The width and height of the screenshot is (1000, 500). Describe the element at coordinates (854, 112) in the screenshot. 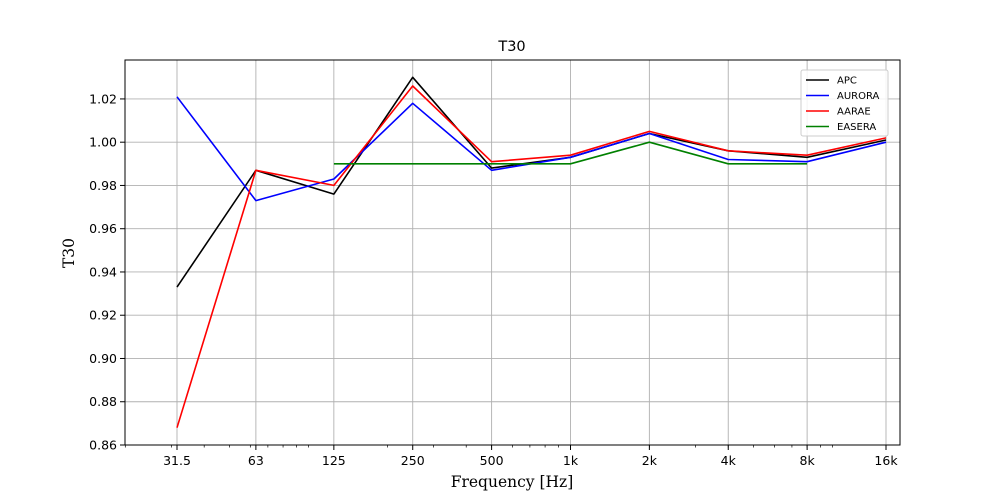

I see `legend-label: AARAE` at that location.